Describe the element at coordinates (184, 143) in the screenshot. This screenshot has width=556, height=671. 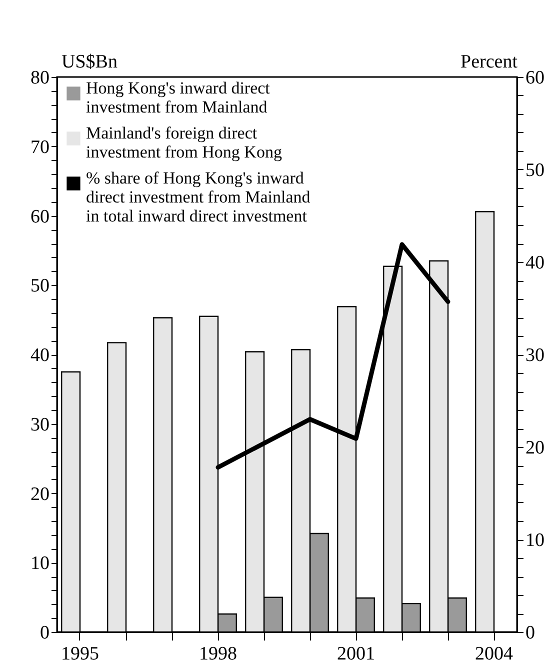
I see `legend-label: Mainland's foreign direct investment from Hong Kong` at that location.